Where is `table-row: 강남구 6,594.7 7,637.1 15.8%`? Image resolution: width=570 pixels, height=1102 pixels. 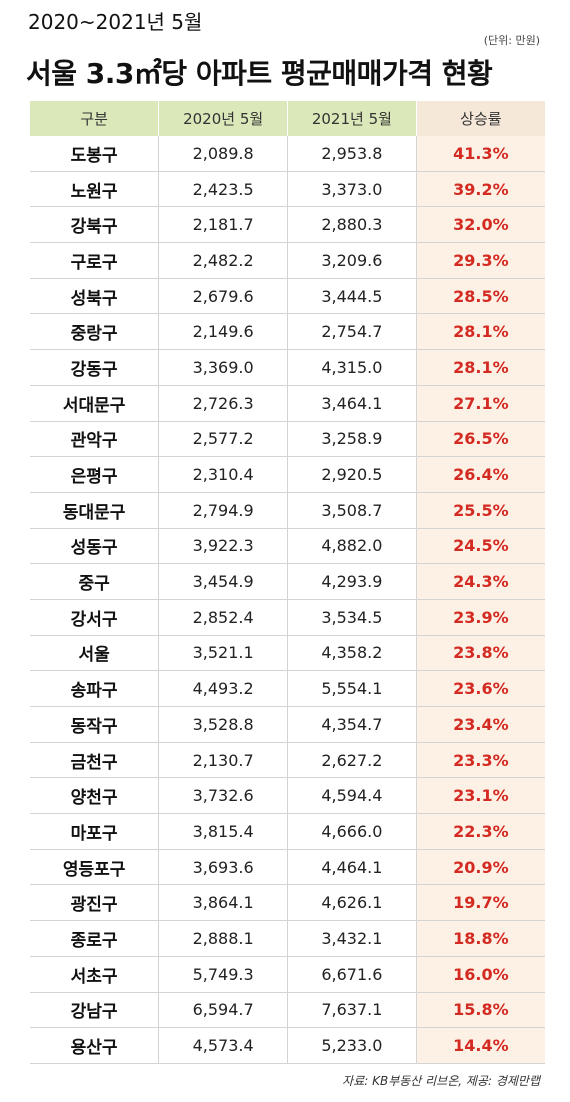 table-row: 강남구 6,594.7 7,637.1 15.8% is located at coordinates (287, 1010).